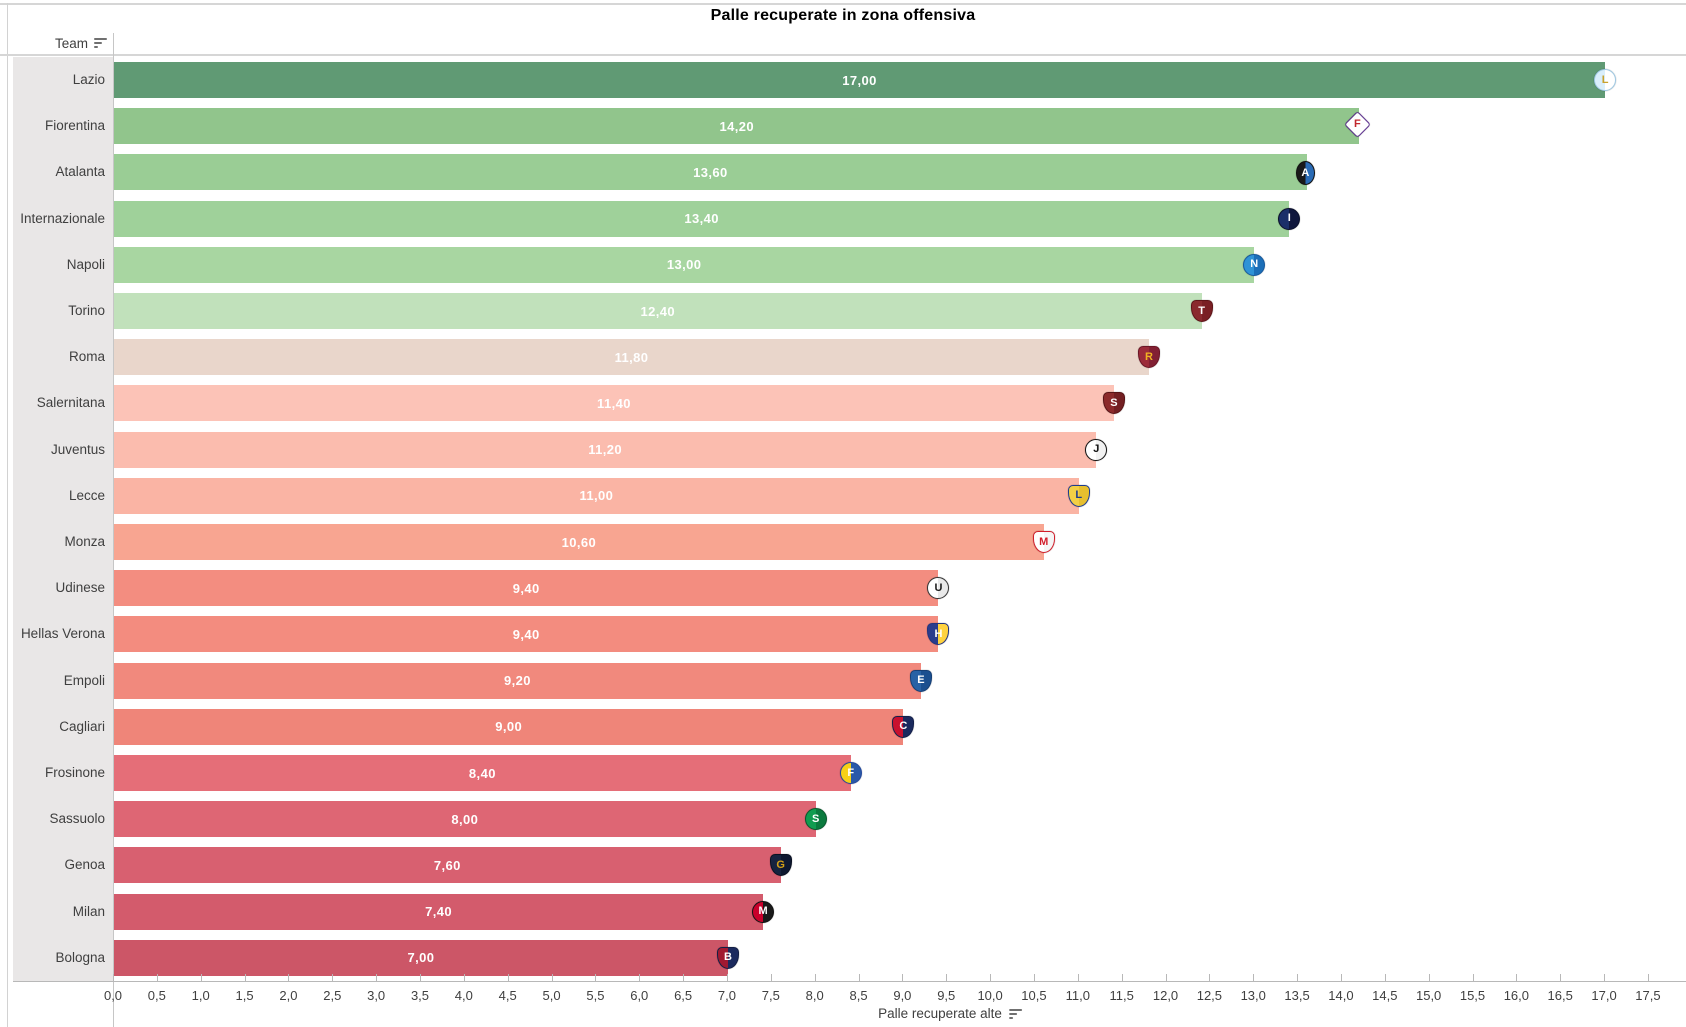 The width and height of the screenshot is (1686, 1027). I want to click on bar: 13,00, so click(684, 264).